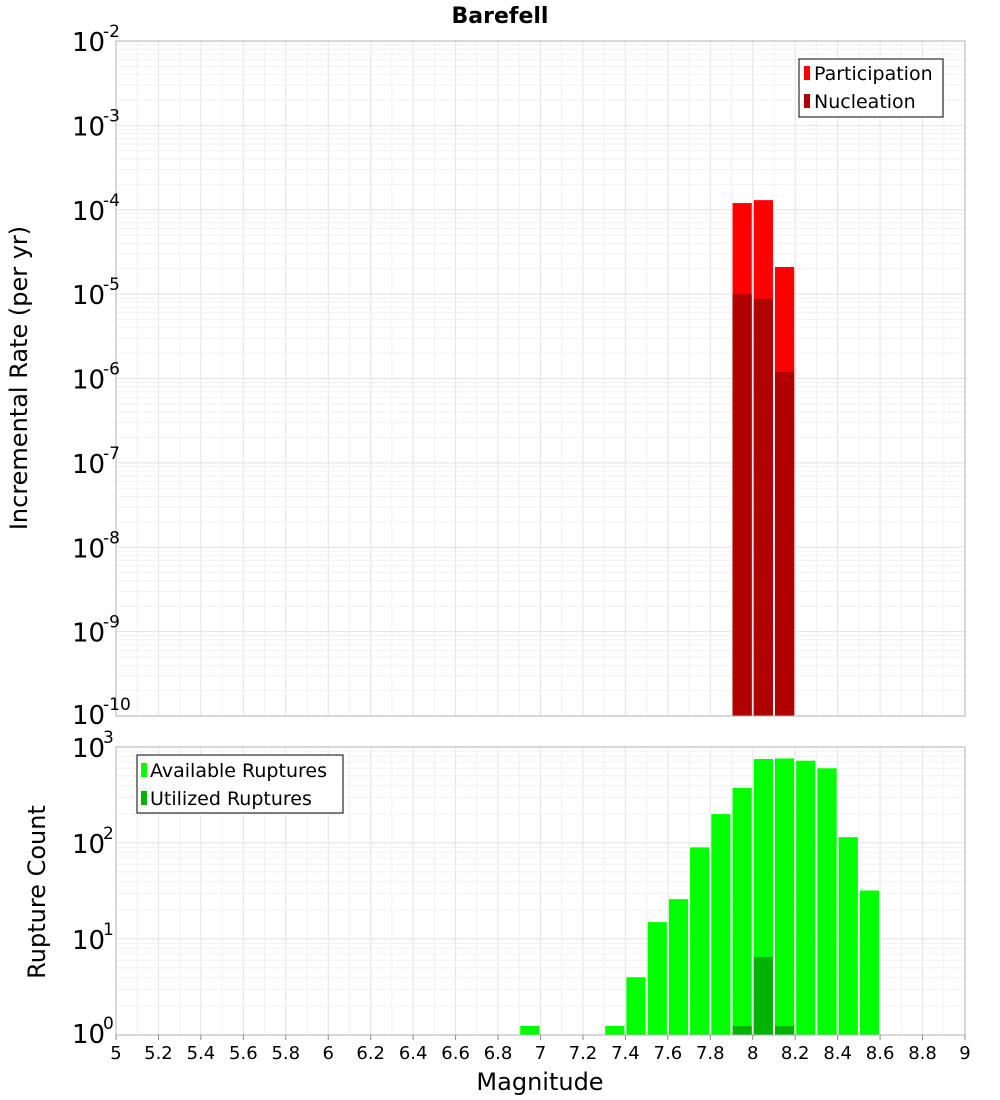 The width and height of the screenshot is (1000, 1100). Describe the element at coordinates (108, 834) in the screenshot. I see `bottom-y-tick-exponent: 2` at that location.